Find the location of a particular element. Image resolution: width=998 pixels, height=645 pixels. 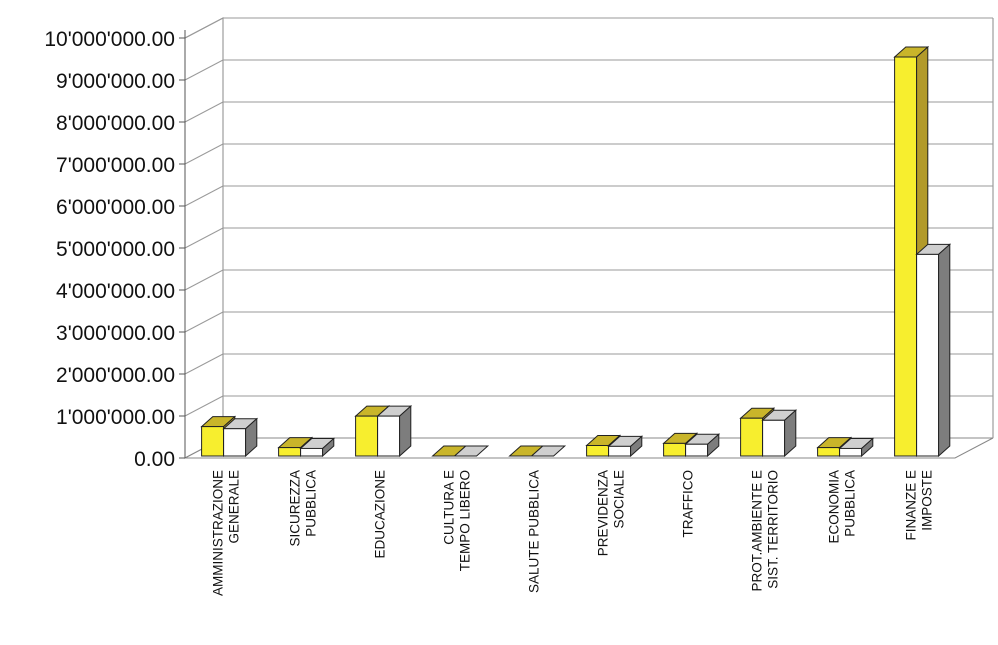

x-category-label: PREVIDENZASOCIALE is located at coordinates (611, 513).